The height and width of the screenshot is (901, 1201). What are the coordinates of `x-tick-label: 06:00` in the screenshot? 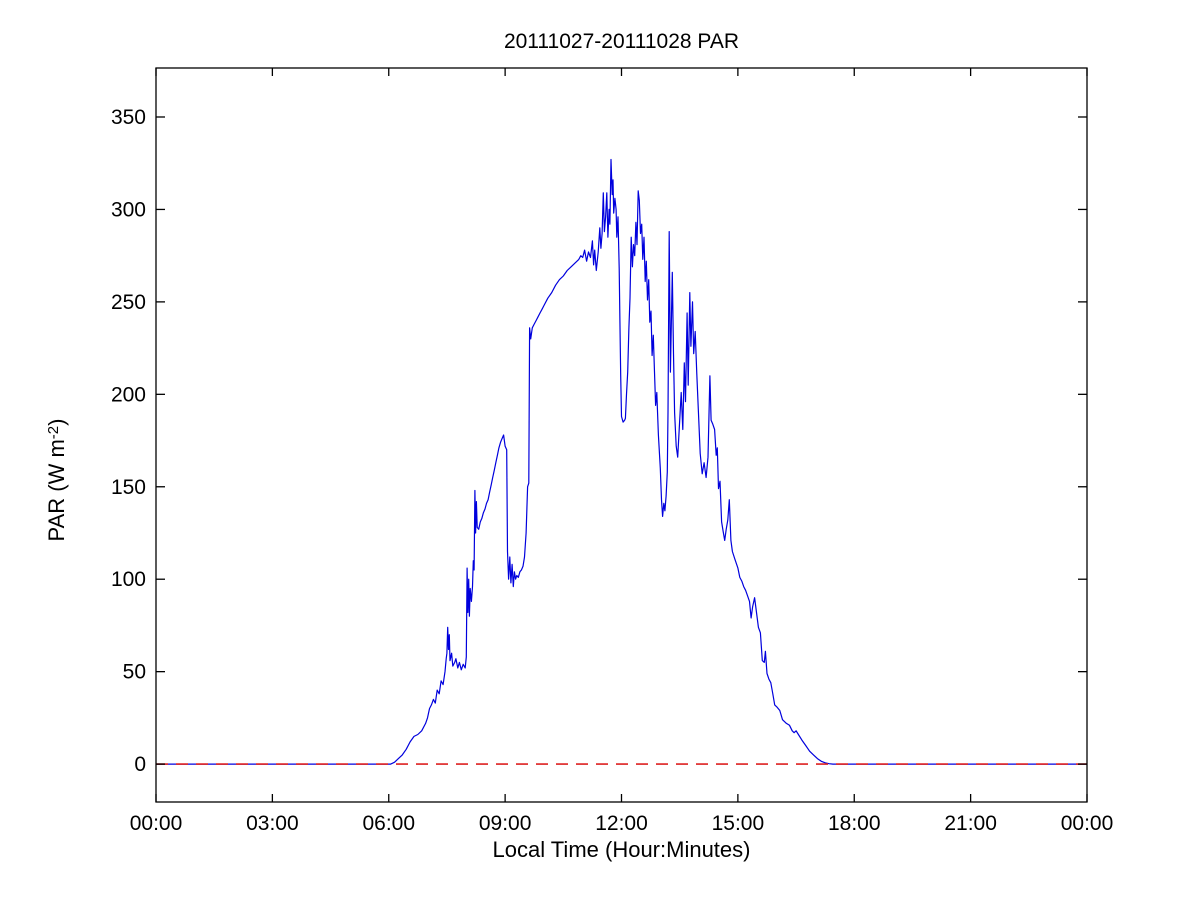 It's located at (388, 823).